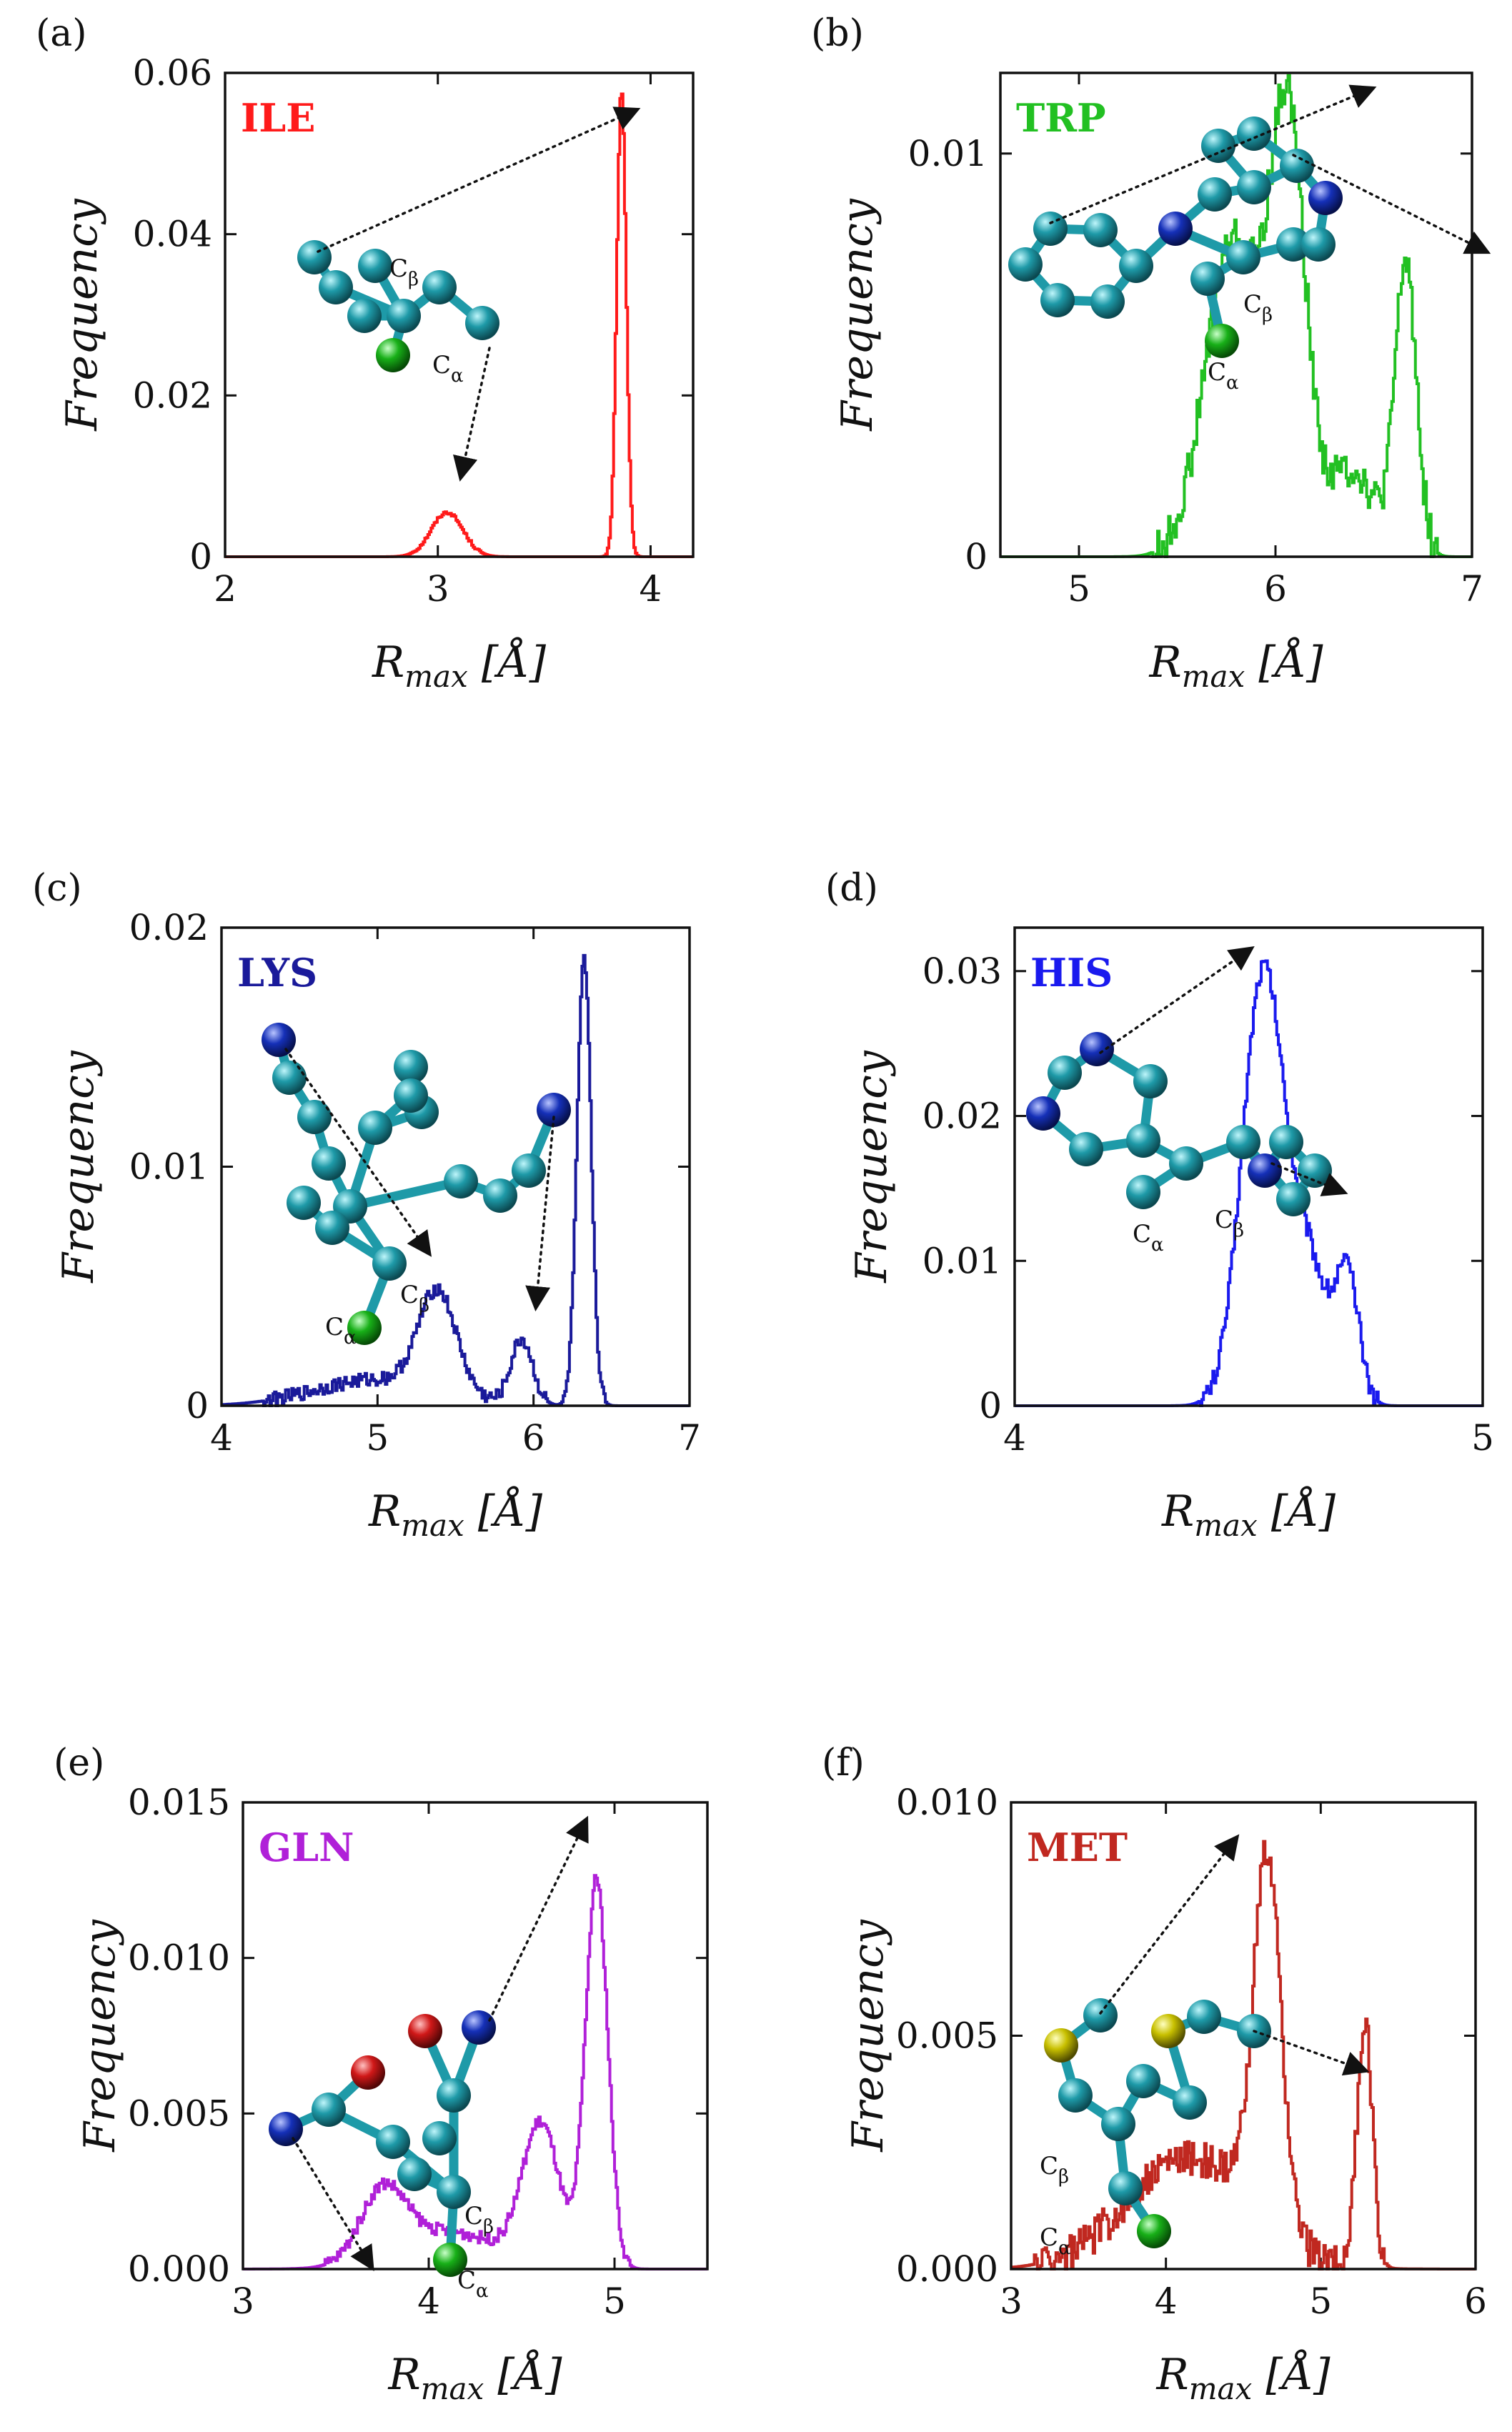 This screenshot has height=2432, width=1512. I want to click on panel-letter: (e), so click(79, 1763).